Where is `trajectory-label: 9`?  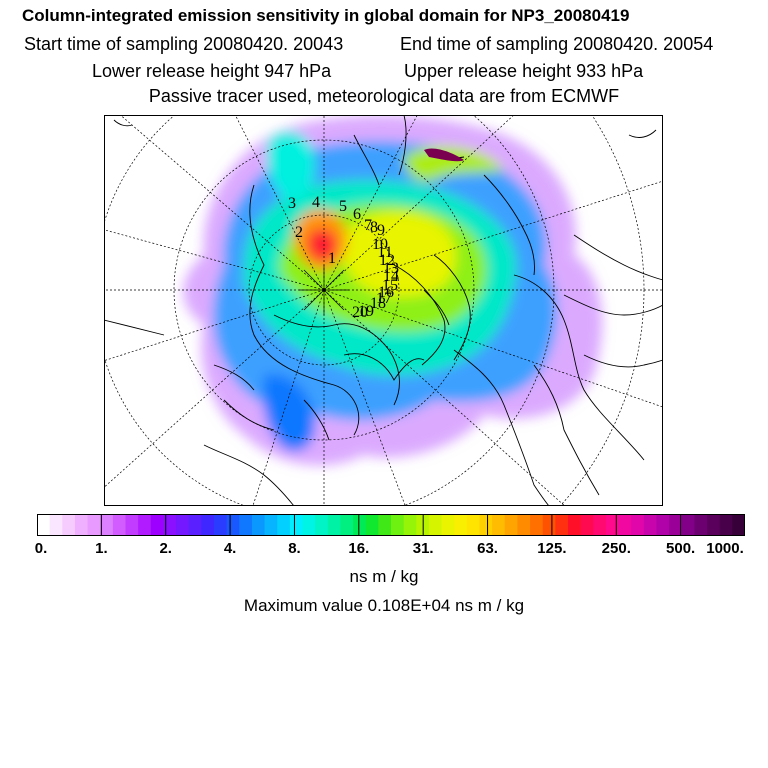
trajectory-label: 9 is located at coordinates (381, 230).